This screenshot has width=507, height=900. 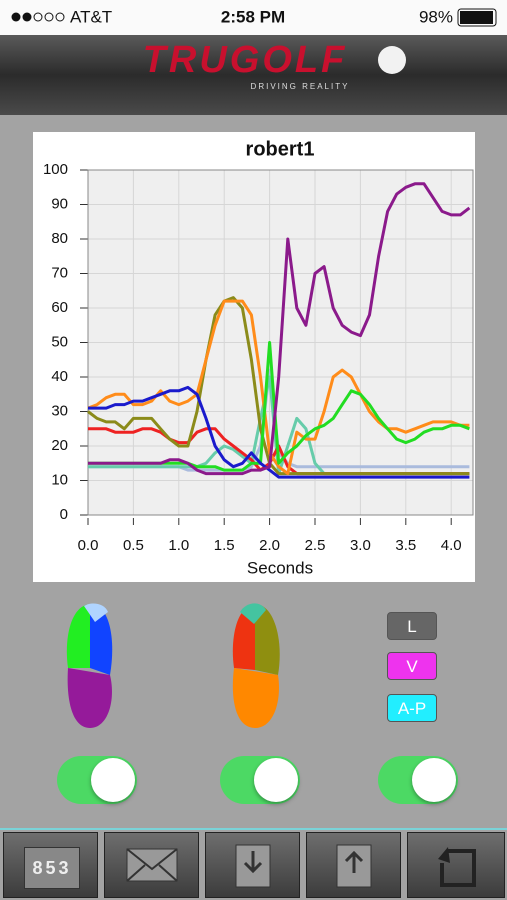 What do you see at coordinates (88, 545) in the screenshot?
I see `x-tick-label: 0.0` at bounding box center [88, 545].